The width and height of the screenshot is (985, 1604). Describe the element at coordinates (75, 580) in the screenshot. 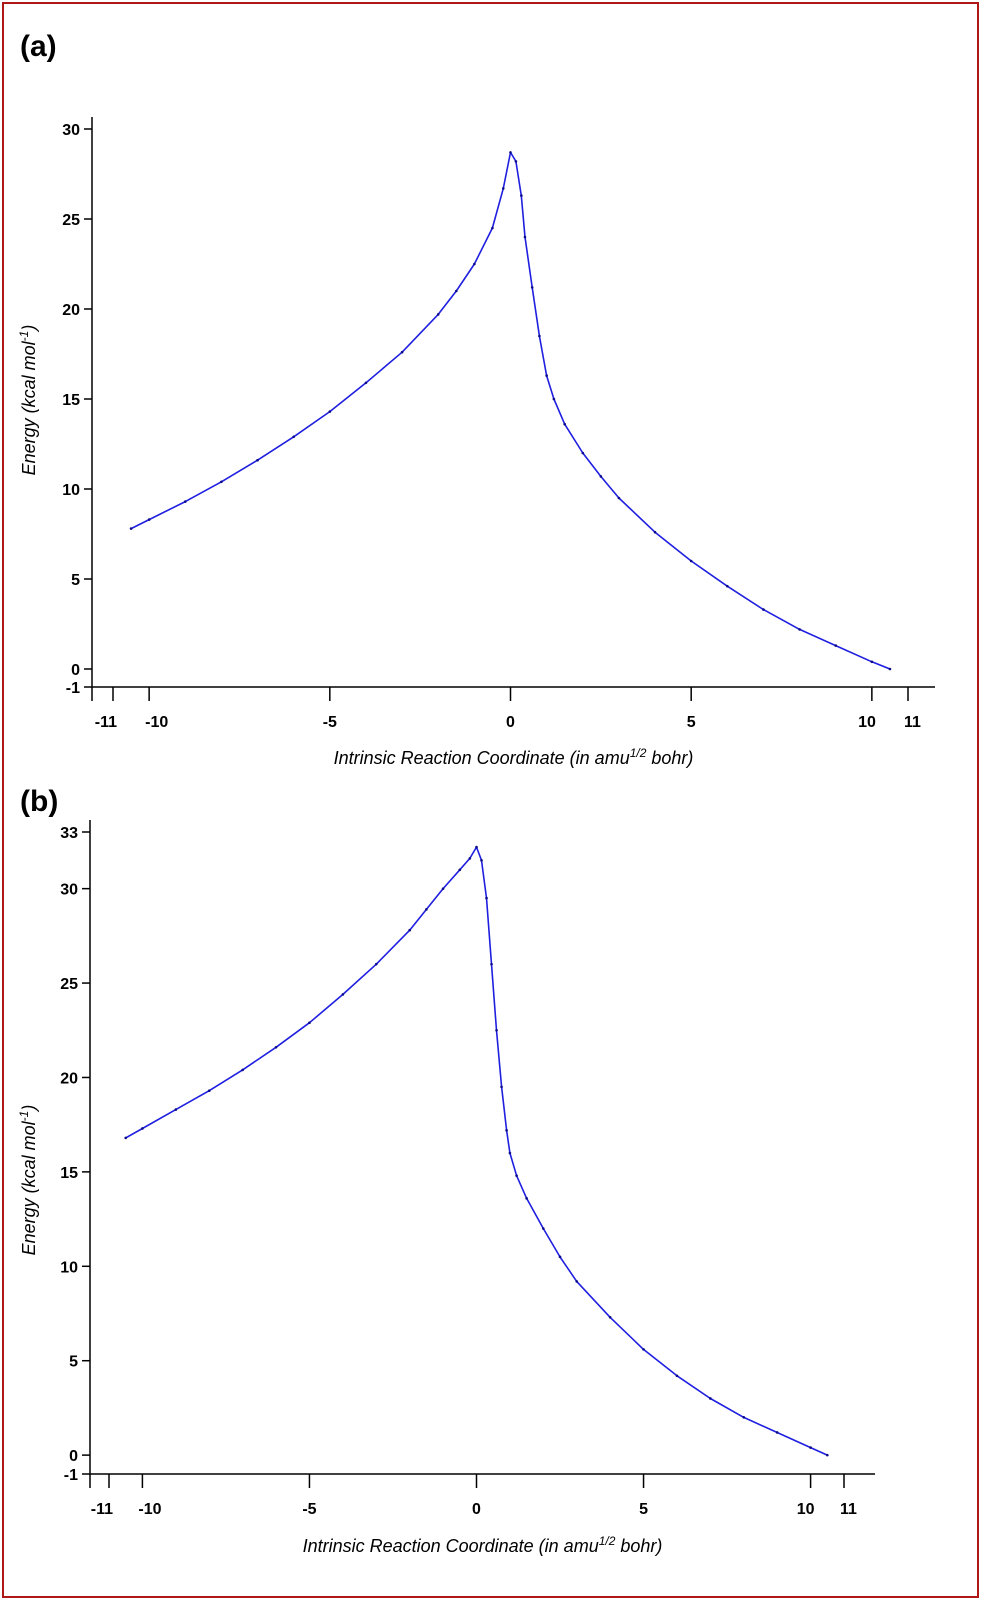

I see `y-tick-label-a: 5` at that location.